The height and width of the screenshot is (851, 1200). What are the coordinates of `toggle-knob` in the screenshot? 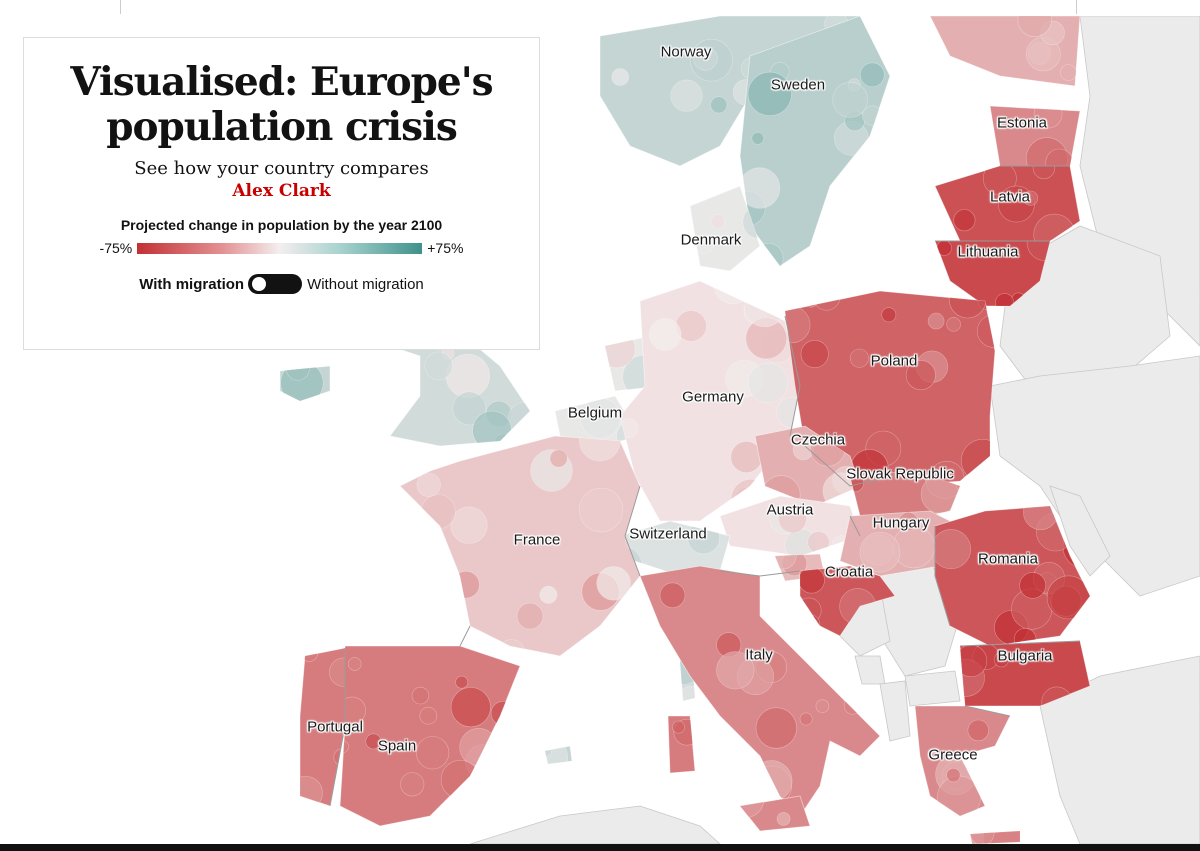 It's located at (259, 284).